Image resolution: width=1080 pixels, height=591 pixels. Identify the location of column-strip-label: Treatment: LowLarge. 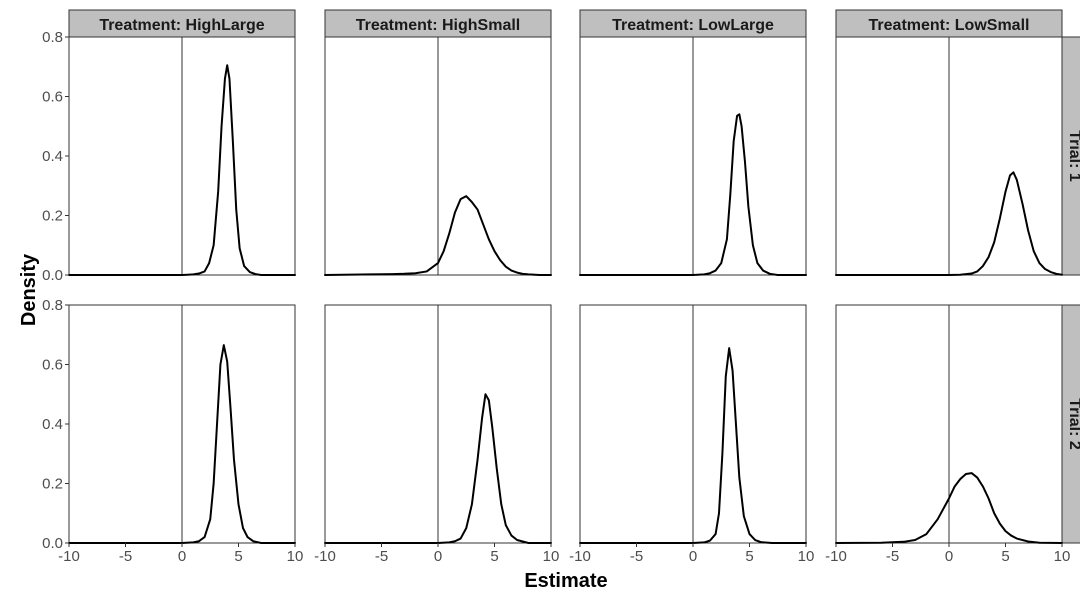
(693, 25).